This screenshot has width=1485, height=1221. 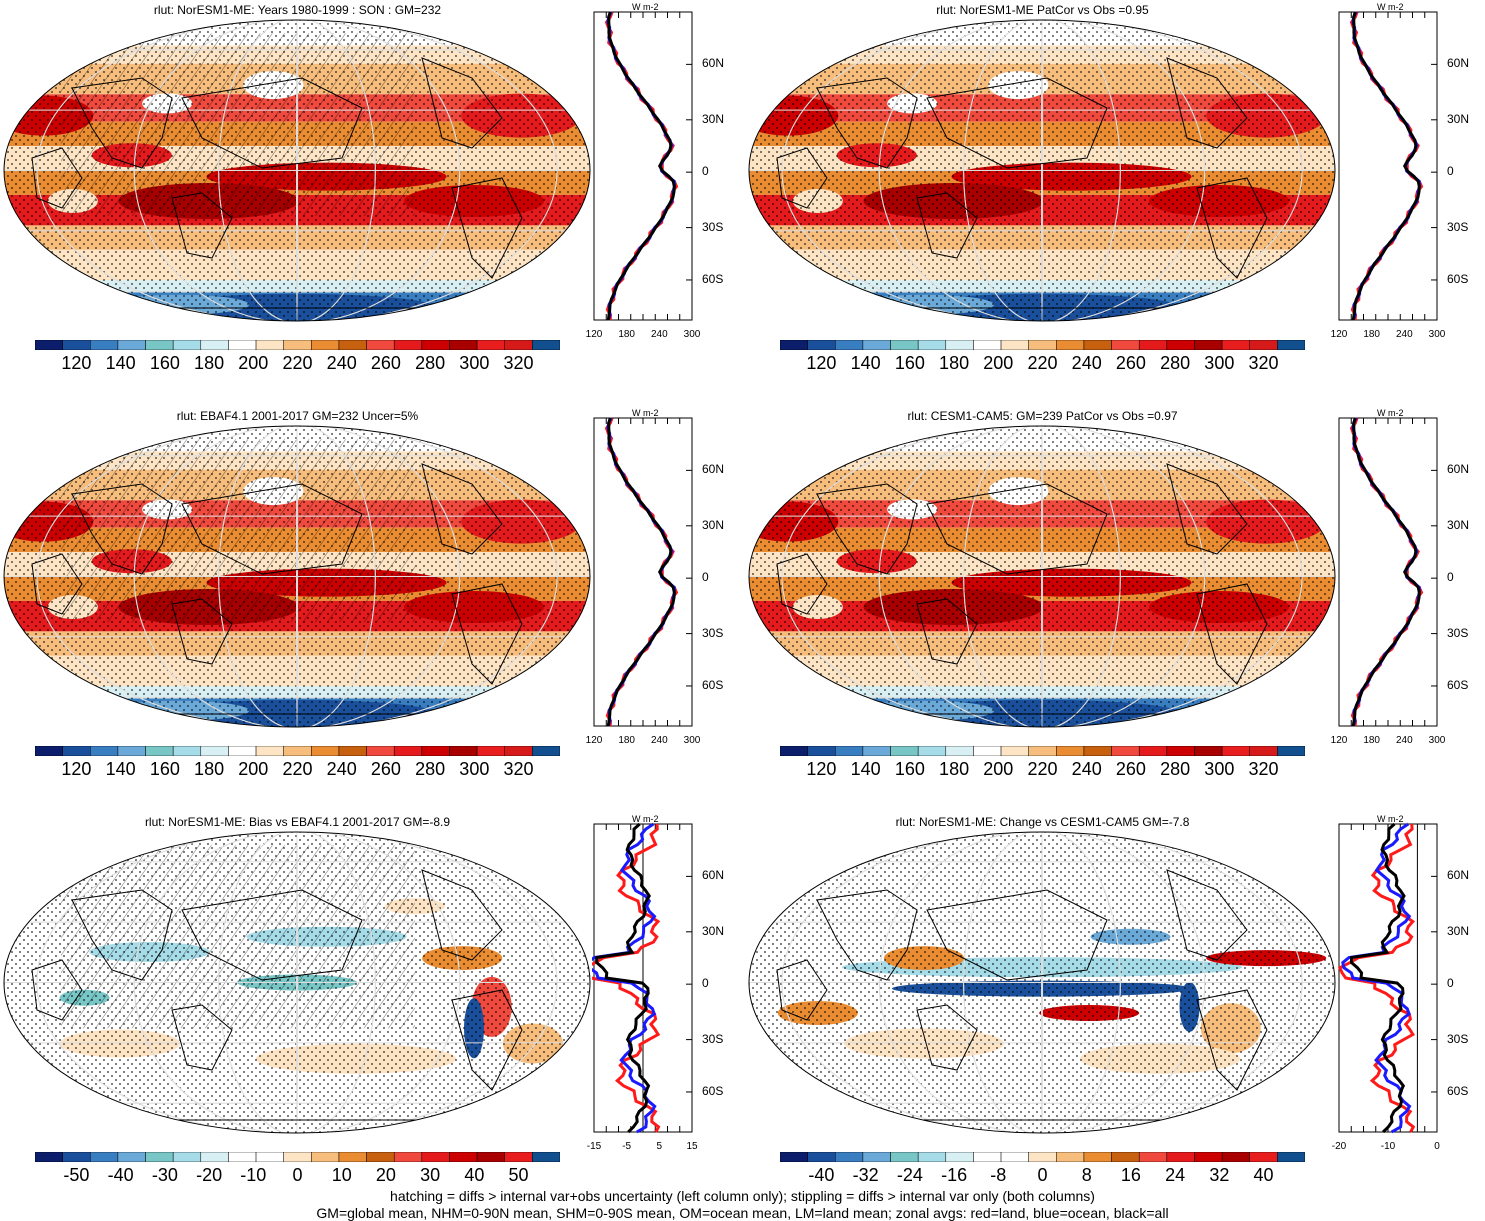 What do you see at coordinates (430, 1175) in the screenshot?
I see `colorbar-tick-label: 30` at bounding box center [430, 1175].